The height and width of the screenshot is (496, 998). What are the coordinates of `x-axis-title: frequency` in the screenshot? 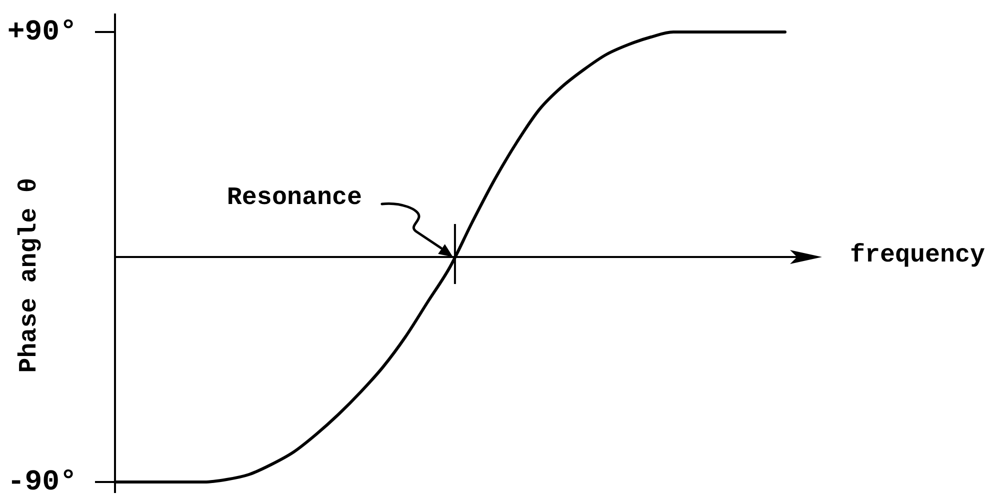 It's located at (918, 255).